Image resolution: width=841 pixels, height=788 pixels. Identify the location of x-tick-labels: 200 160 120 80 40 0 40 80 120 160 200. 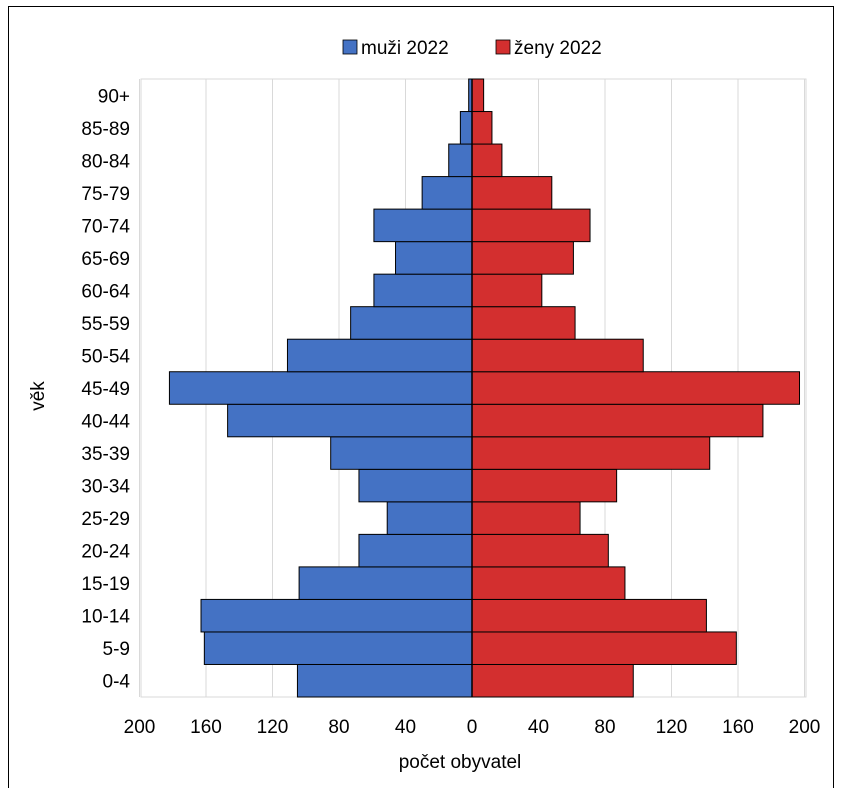
(472, 727).